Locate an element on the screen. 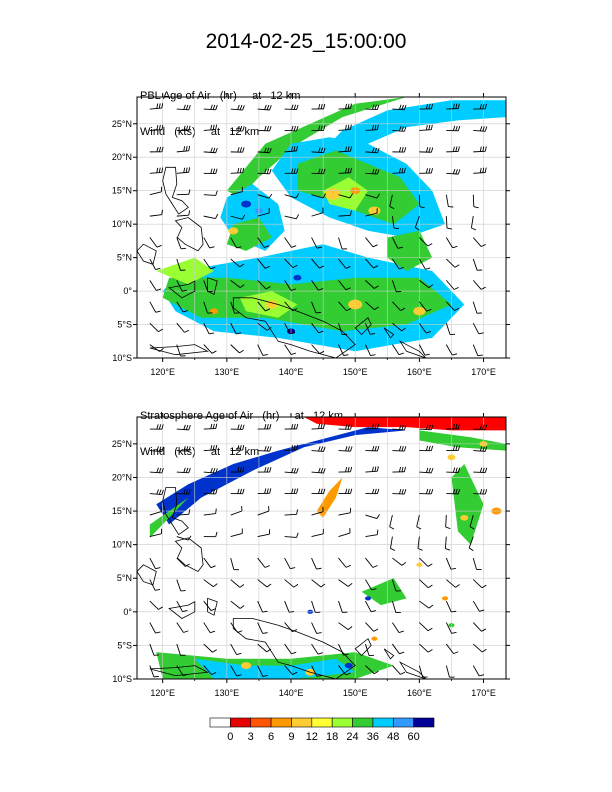 The height and width of the screenshot is (792, 612). lat-tick-label: 10°S is located at coordinates (122, 679).